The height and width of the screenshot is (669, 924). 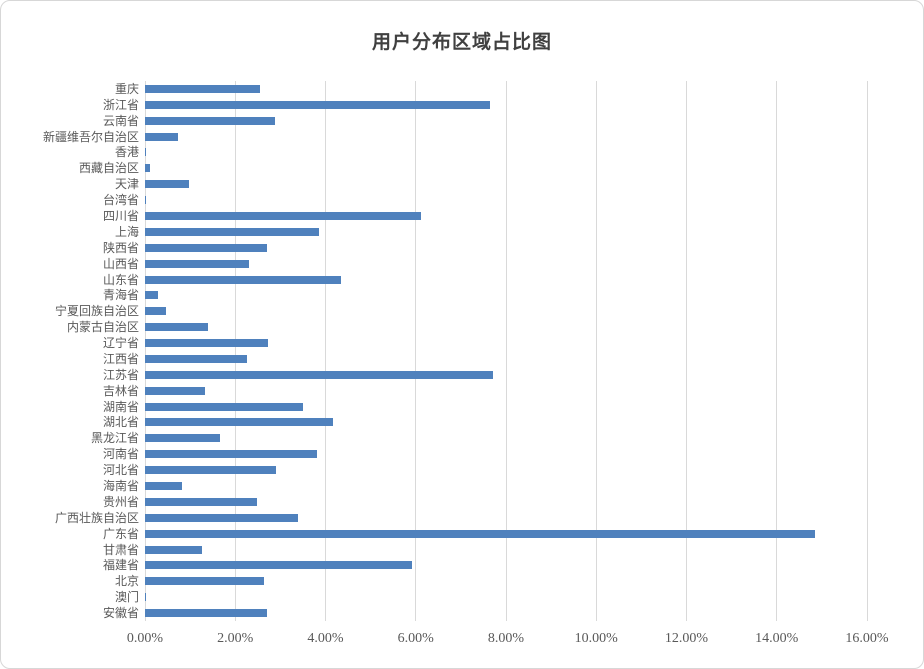 I want to click on category-label: 西藏自治区, so click(x=108, y=168).